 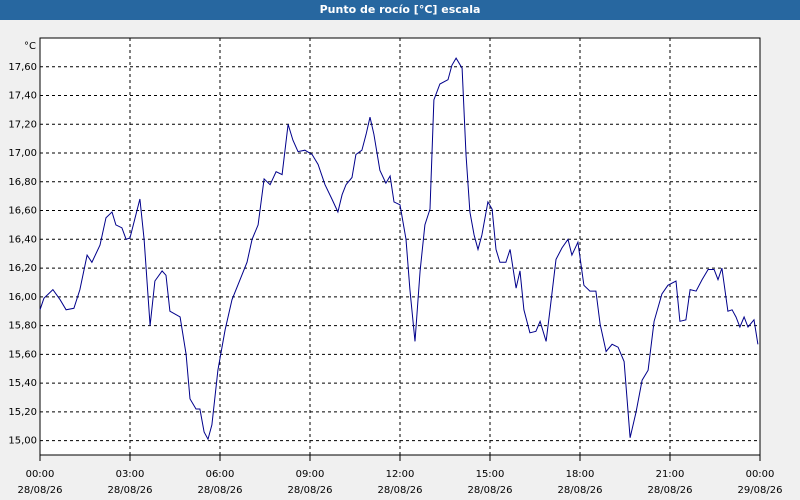 What do you see at coordinates (22, 383) in the screenshot?
I see `y-tick-label: 15,40` at bounding box center [22, 383].